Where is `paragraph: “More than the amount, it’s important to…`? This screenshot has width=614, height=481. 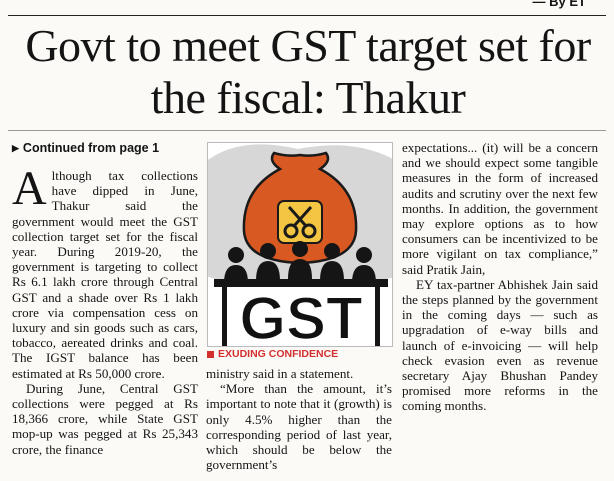
paragraph: “More than the amount, it’s important to… is located at coordinates (299, 427).